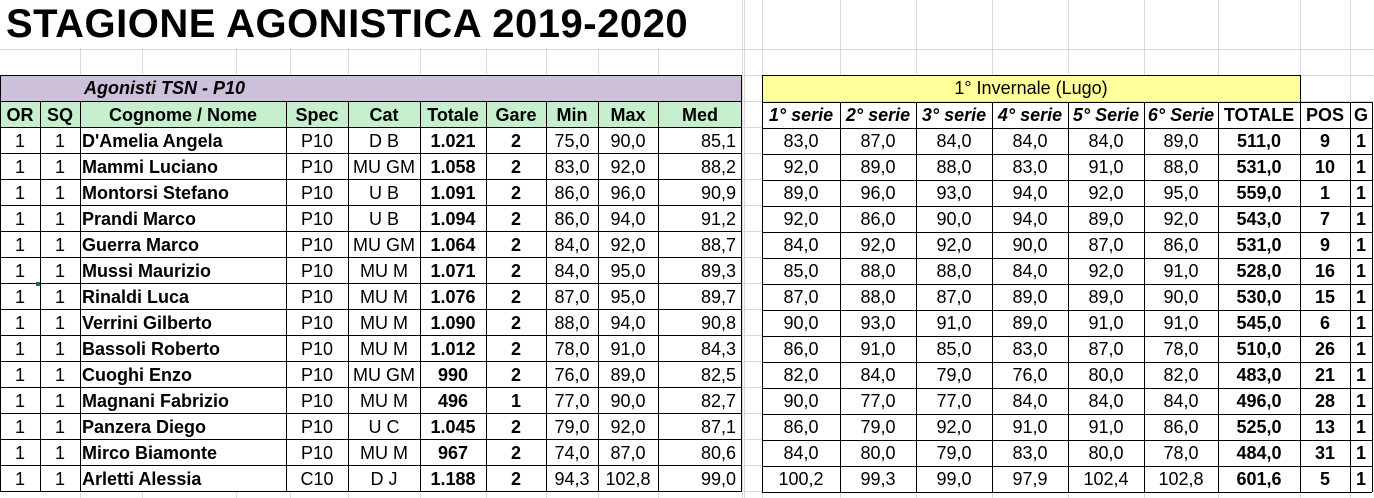 The height and width of the screenshot is (498, 1374). Describe the element at coordinates (1030, 323) in the screenshot. I see `cell-s4: 89,0` at that location.